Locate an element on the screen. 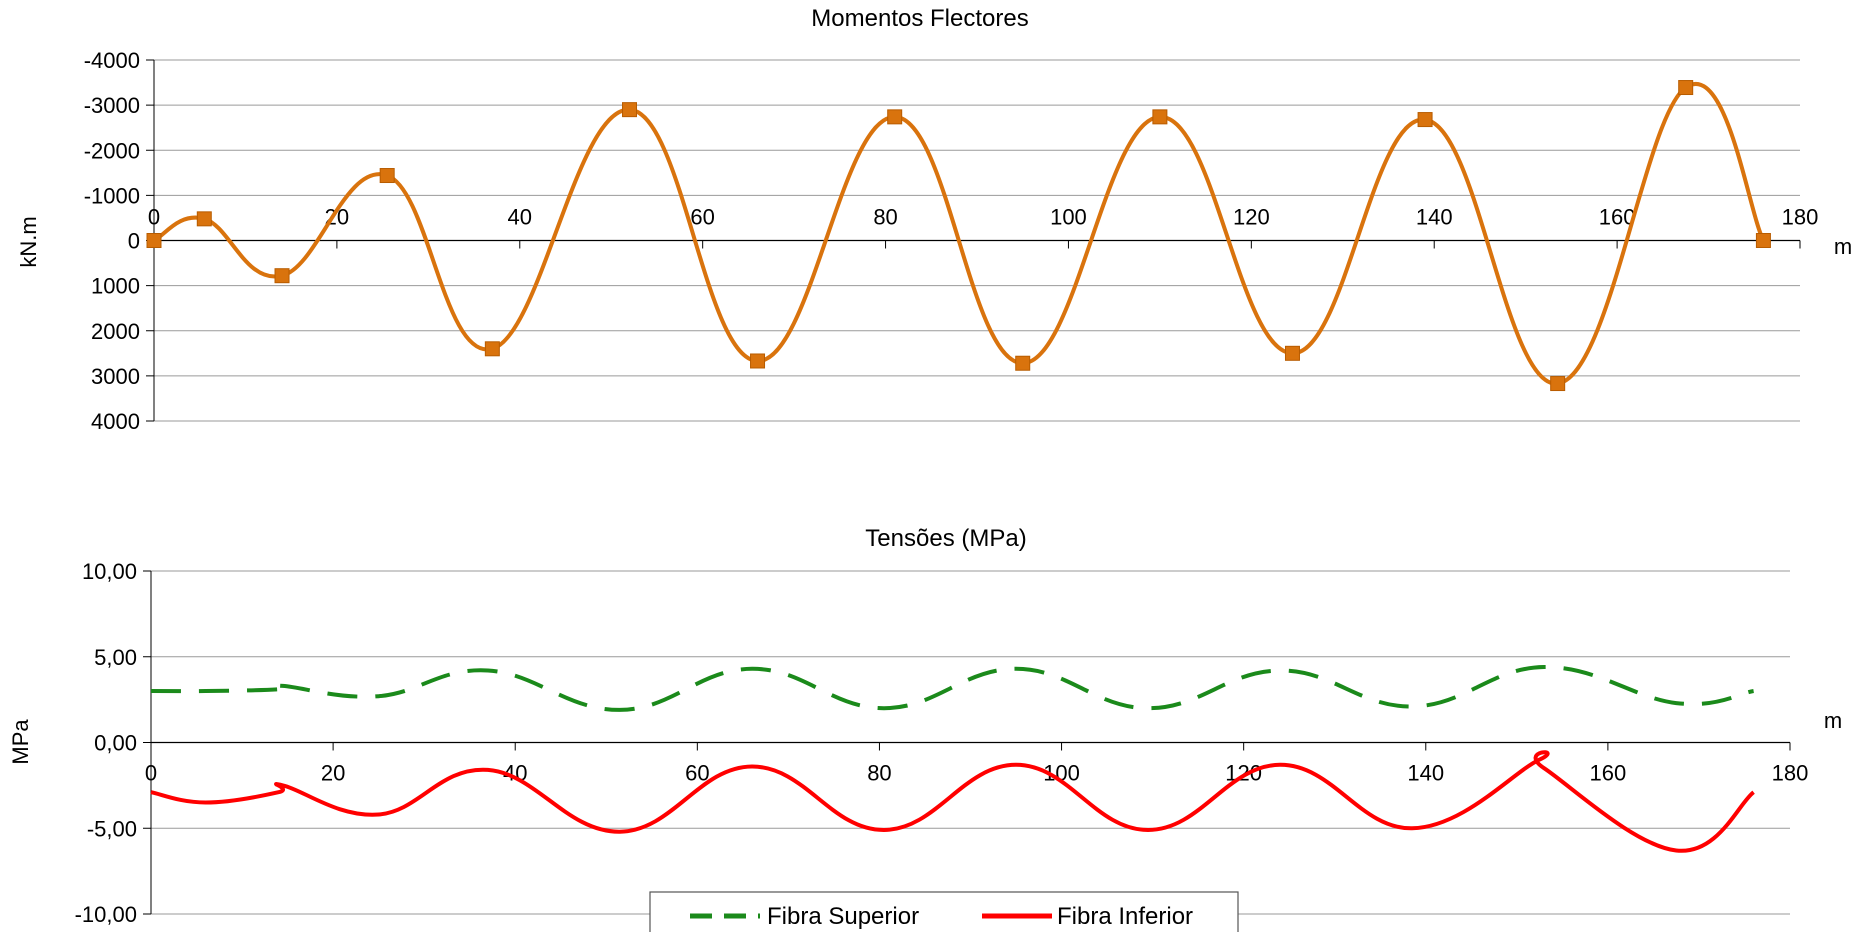  moment-x-tick-label: 0 is located at coordinates (154, 217).